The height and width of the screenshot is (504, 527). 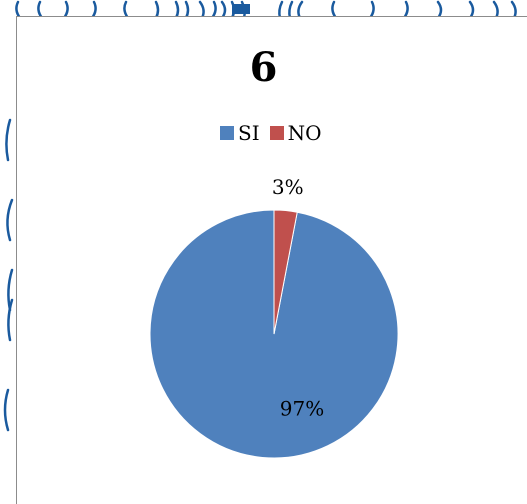 What do you see at coordinates (227, 133) in the screenshot?
I see `legend-swatch-si` at bounding box center [227, 133].